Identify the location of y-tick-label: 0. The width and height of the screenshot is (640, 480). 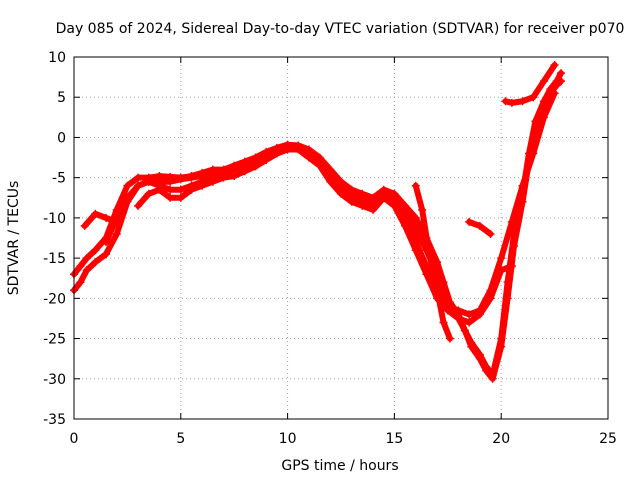
(61, 138).